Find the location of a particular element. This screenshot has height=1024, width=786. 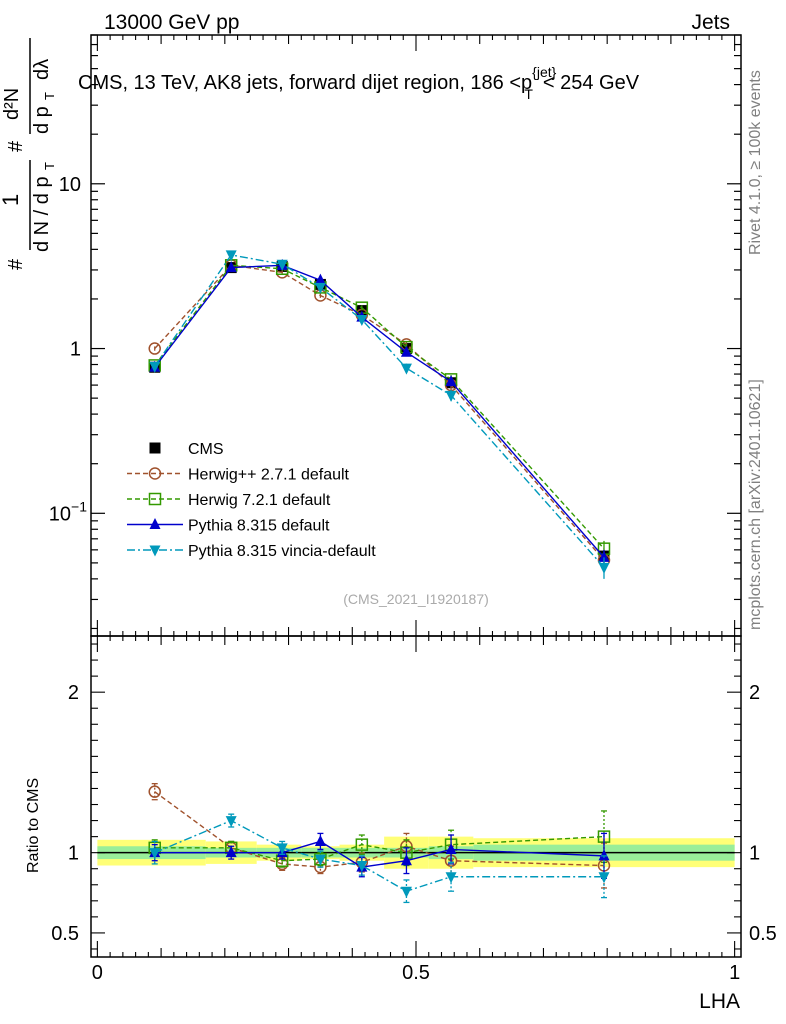

main-y-axis-title: # 1 d N / d p T # d²N d p T dλ is located at coordinates (28, 154).